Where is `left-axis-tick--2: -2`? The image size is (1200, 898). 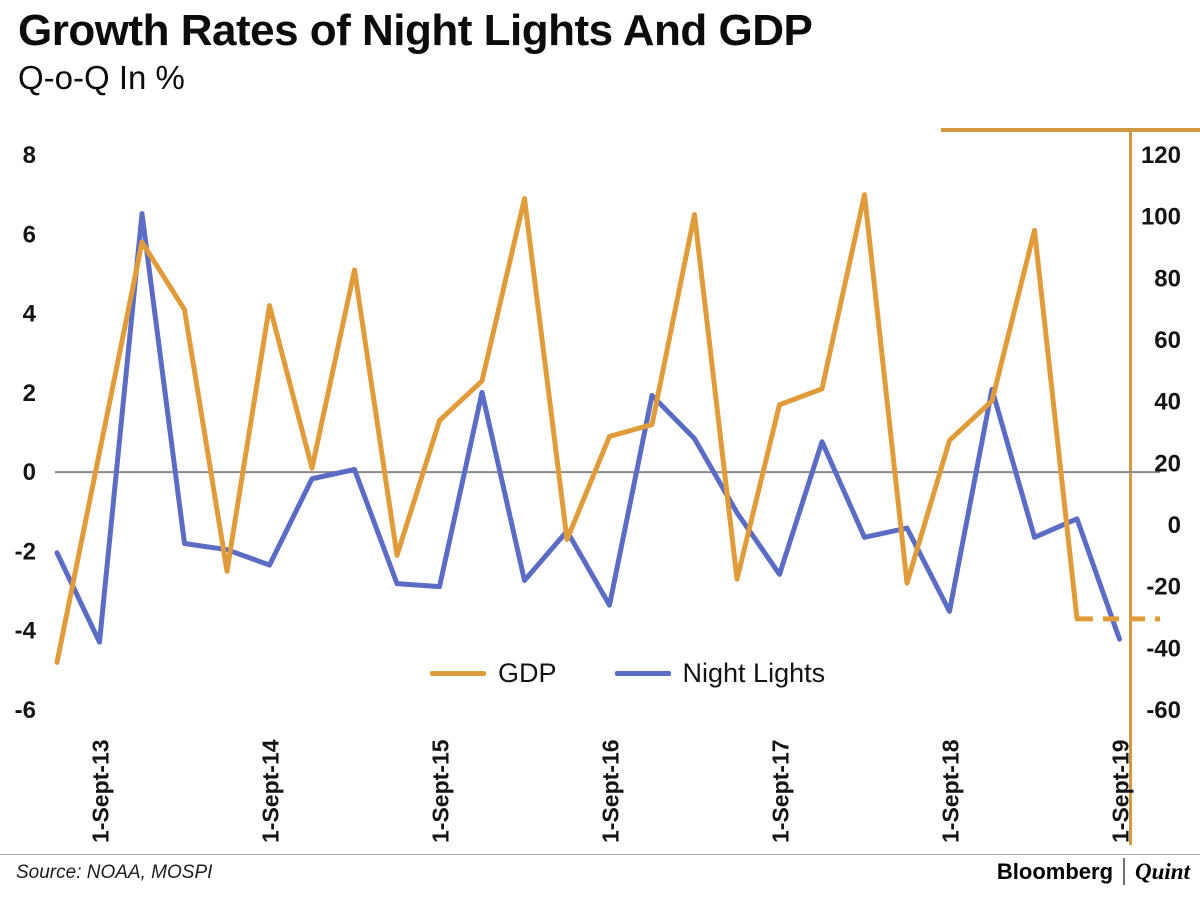
left-axis-tick--2: -2 is located at coordinates (25, 551).